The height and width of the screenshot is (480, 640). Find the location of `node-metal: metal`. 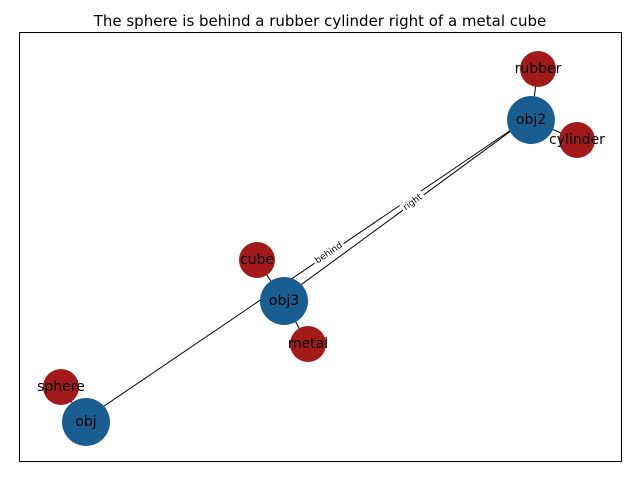

node-metal: metal is located at coordinates (308, 344).